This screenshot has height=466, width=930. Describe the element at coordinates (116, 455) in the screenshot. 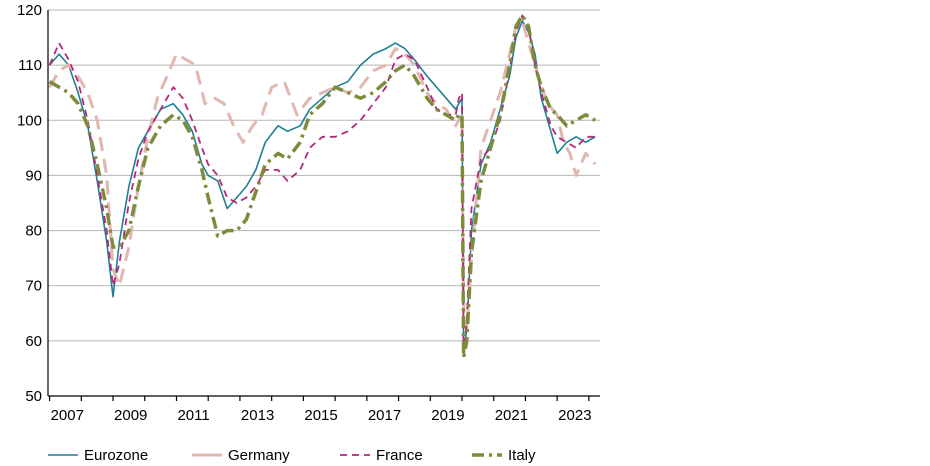

I see `legend-label-eurozone: Eurozone` at that location.